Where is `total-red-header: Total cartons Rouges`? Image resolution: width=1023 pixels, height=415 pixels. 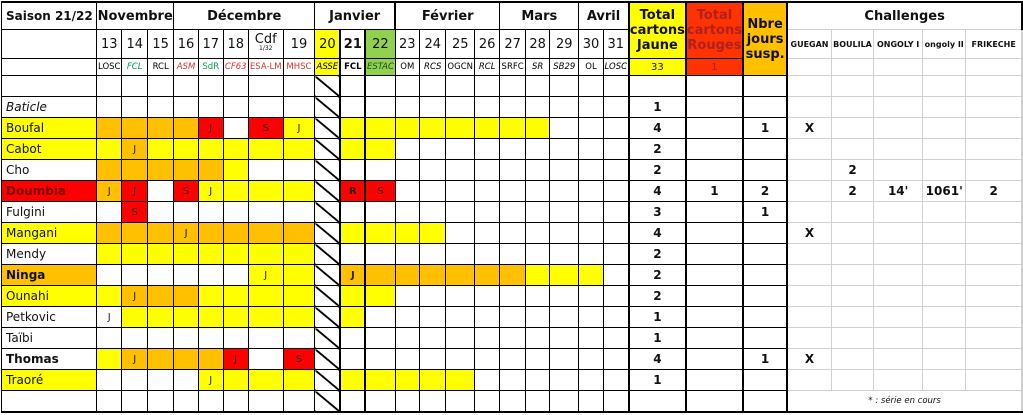
total-red-header: Total cartons Rouges is located at coordinates (714, 30).